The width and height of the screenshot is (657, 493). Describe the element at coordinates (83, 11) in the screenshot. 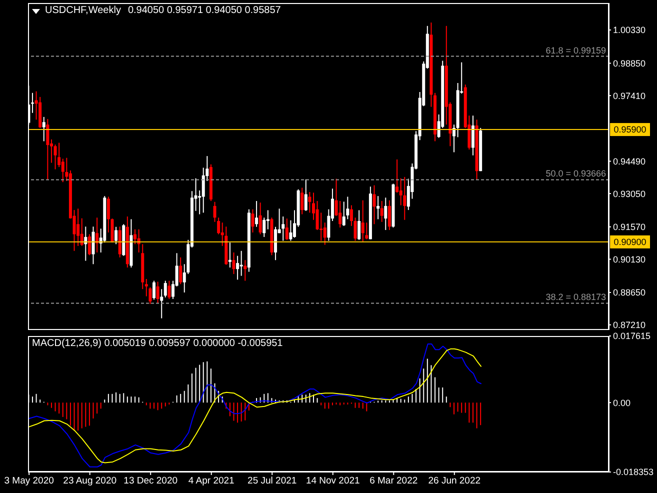

I see `chart-title: USDCHF,Weekly` at that location.